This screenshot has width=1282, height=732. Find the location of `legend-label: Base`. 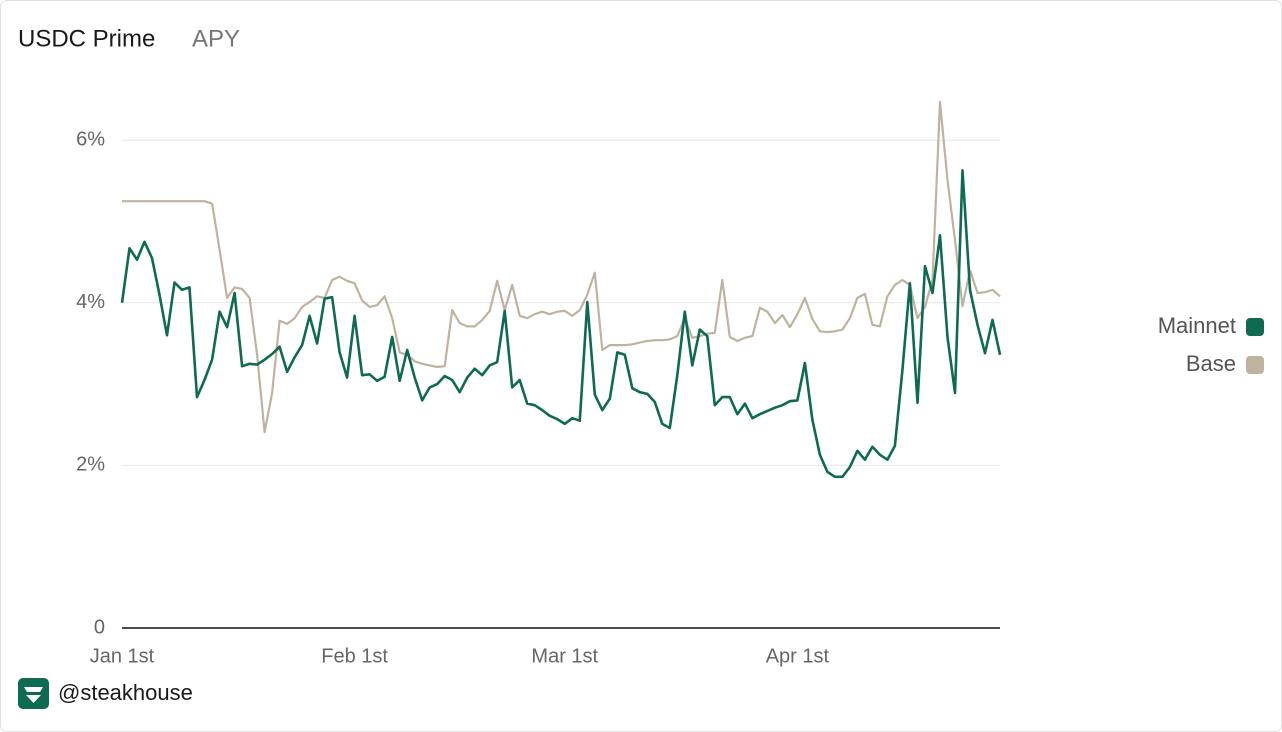

legend-label: Base is located at coordinates (1211, 363).